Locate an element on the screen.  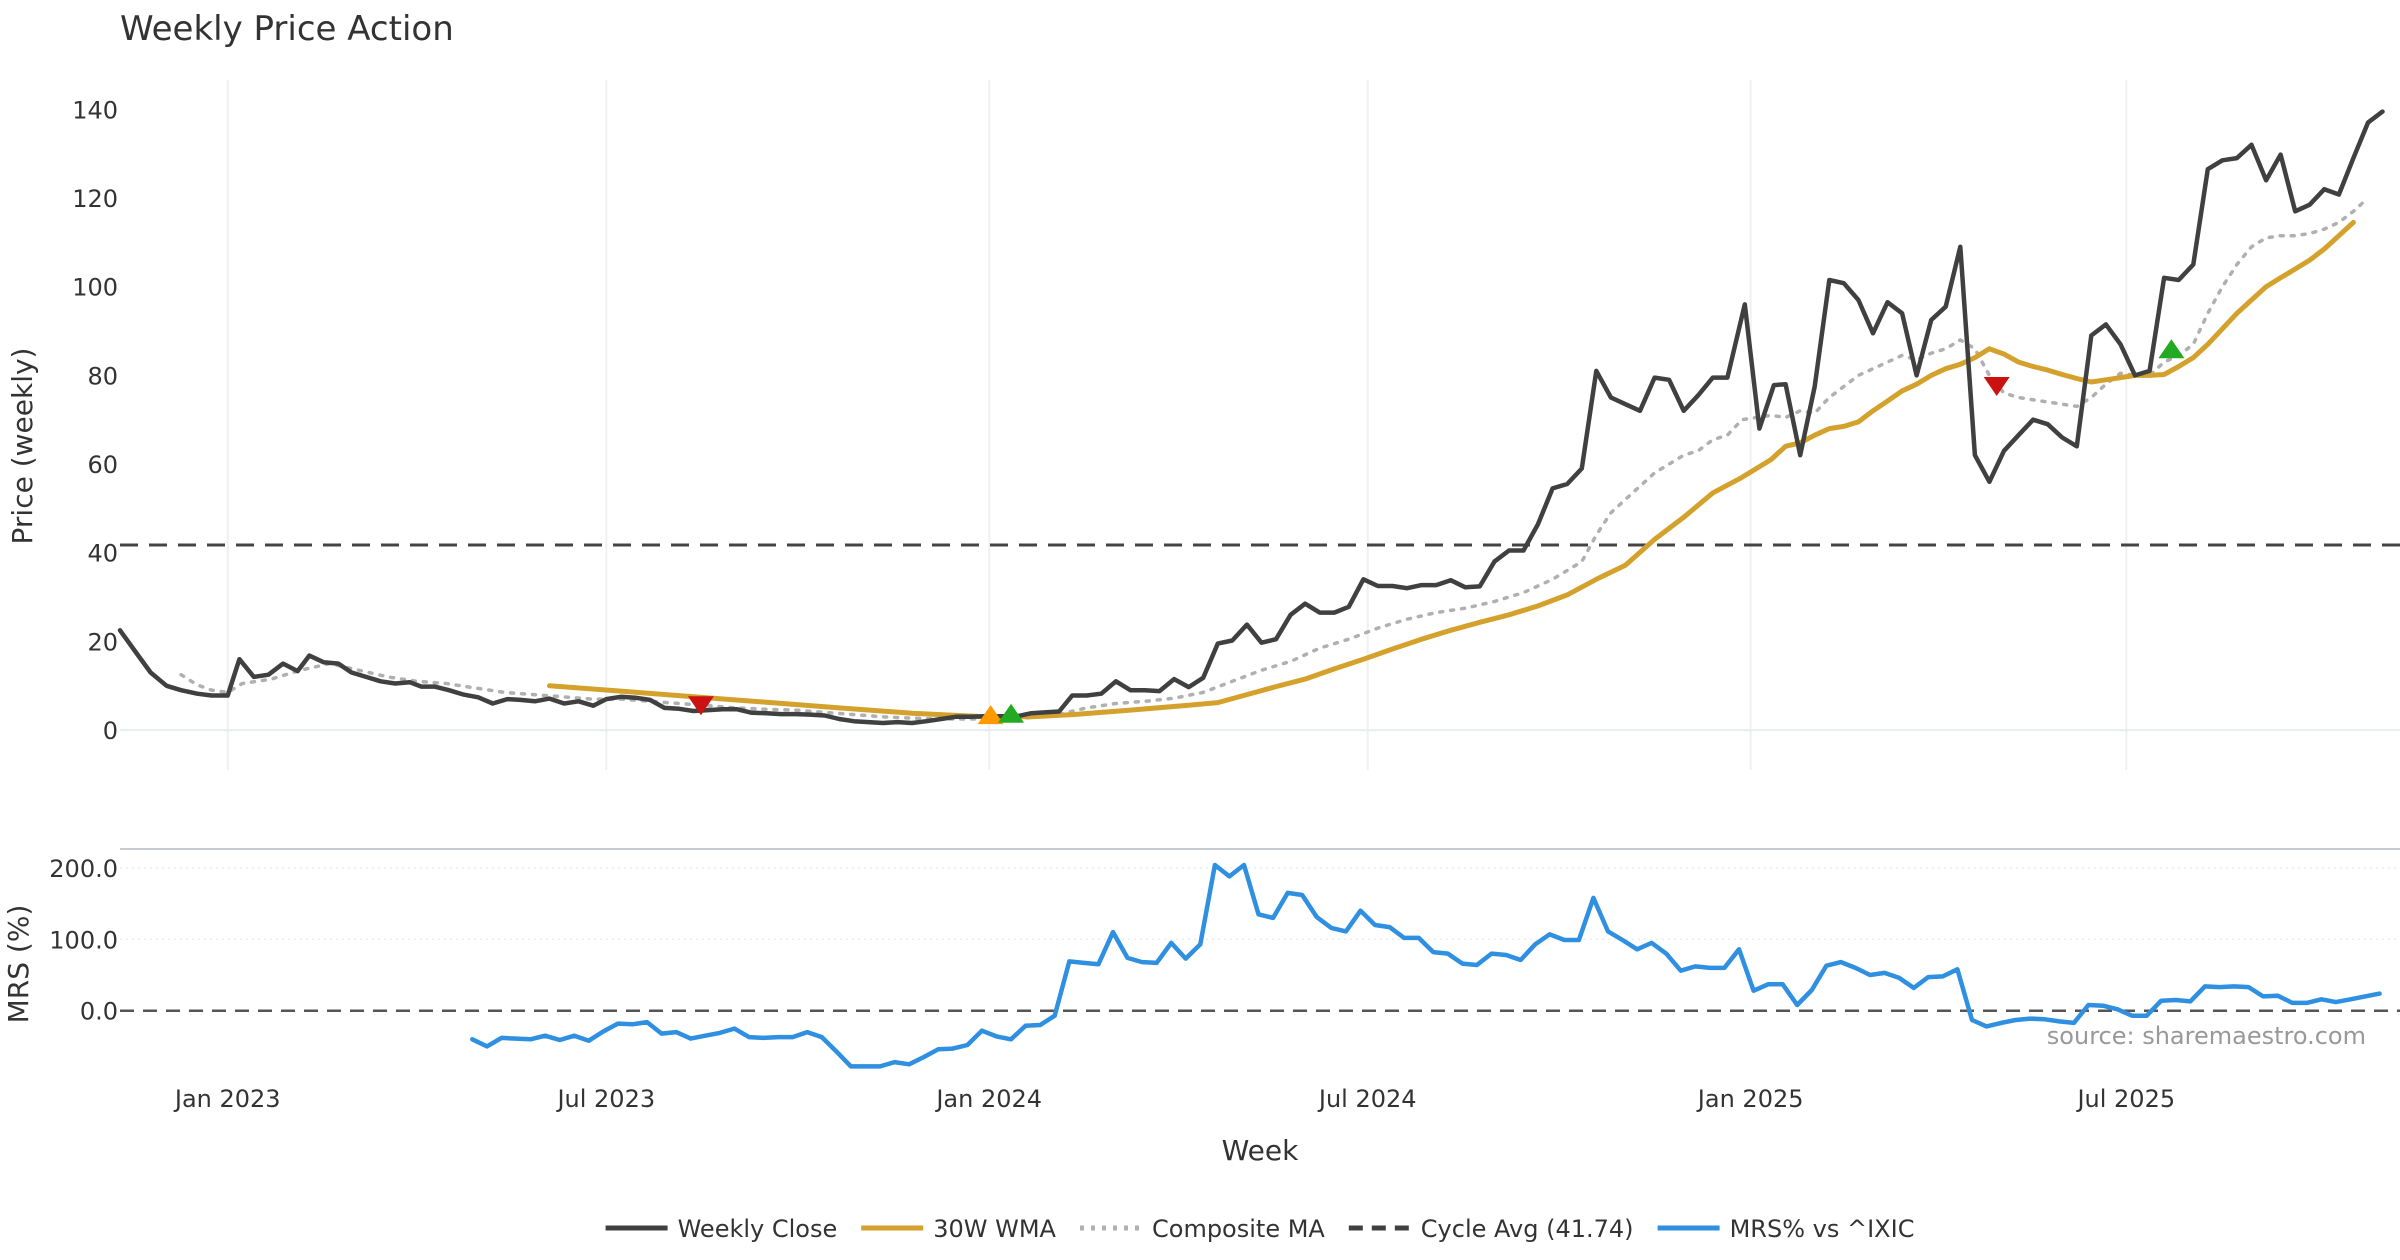
legend-item: Composite MA is located at coordinates (1202, 1229).